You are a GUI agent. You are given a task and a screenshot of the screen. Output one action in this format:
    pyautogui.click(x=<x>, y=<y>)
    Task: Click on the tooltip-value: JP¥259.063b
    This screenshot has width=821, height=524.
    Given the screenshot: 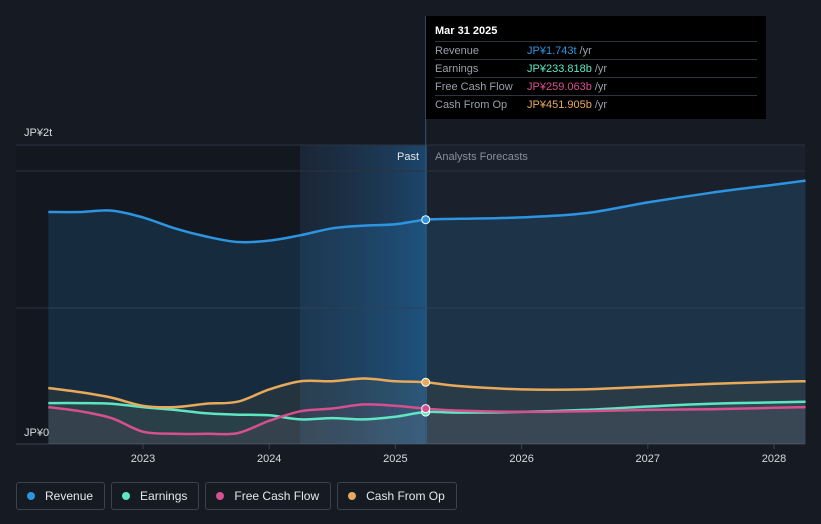 What is the action you would take?
    pyautogui.click(x=559, y=86)
    